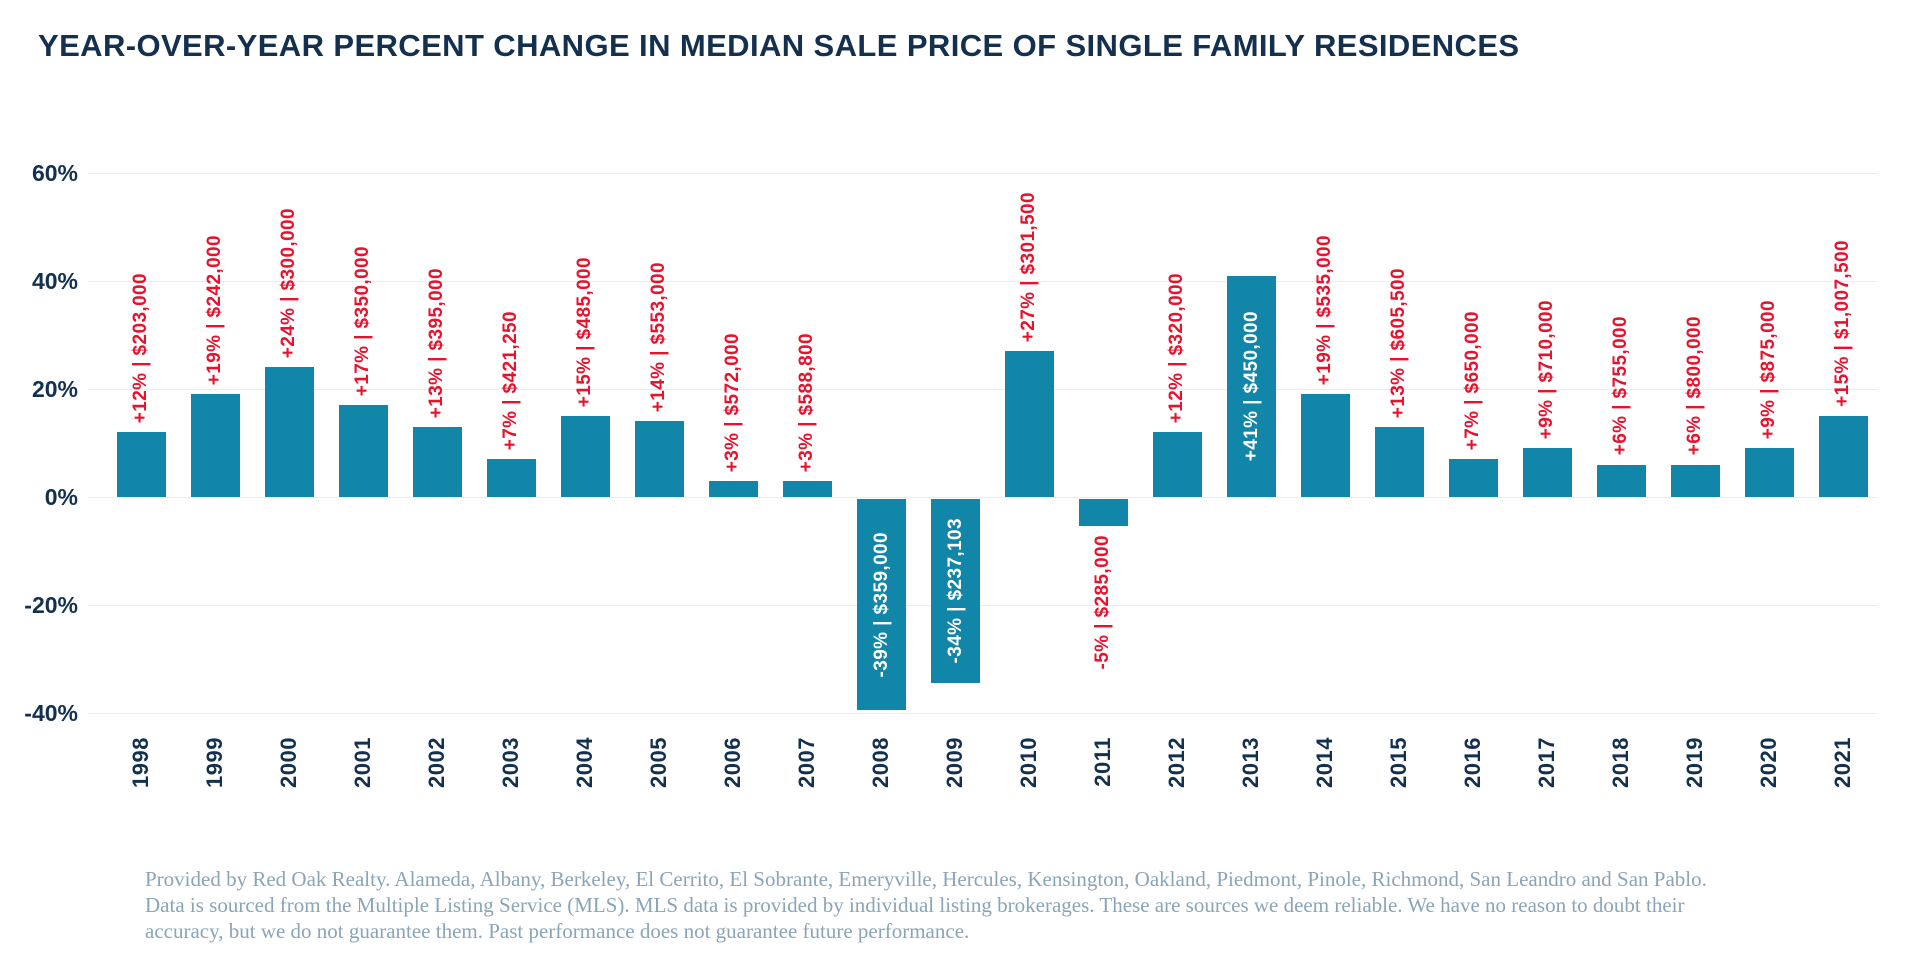 The width and height of the screenshot is (1920, 980). What do you see at coordinates (214, 762) in the screenshot?
I see `x-axis-year-label: 1999` at bounding box center [214, 762].